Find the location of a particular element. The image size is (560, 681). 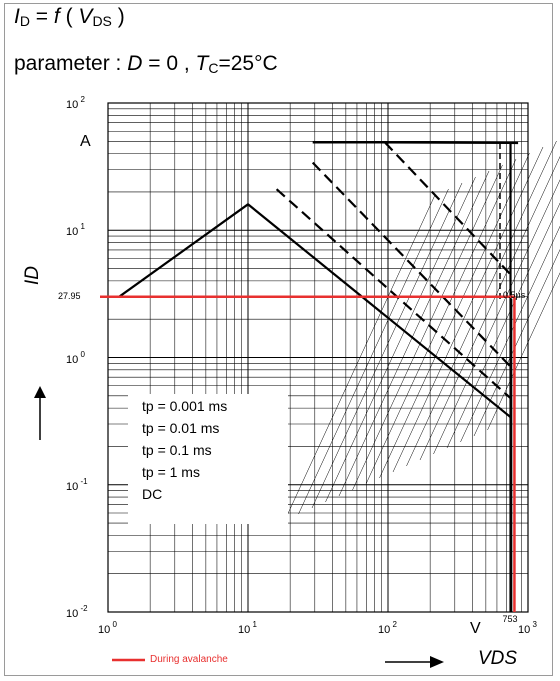

x-tick-label: 10 0 is located at coordinates (107, 628).